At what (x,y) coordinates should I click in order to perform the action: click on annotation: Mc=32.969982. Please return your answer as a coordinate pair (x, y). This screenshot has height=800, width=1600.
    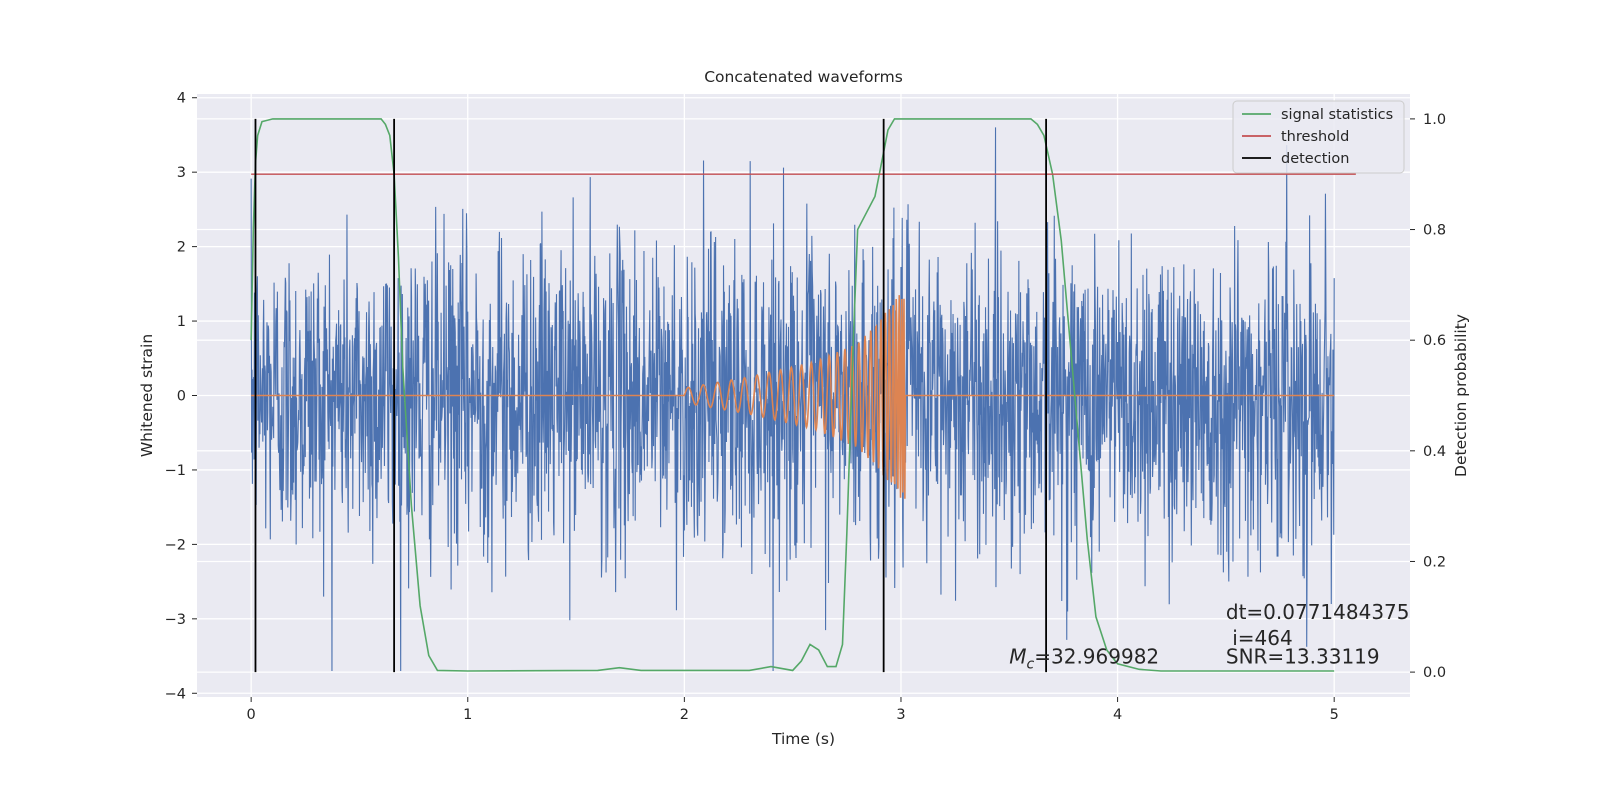
    Looking at the image, I should click on (1084, 659).